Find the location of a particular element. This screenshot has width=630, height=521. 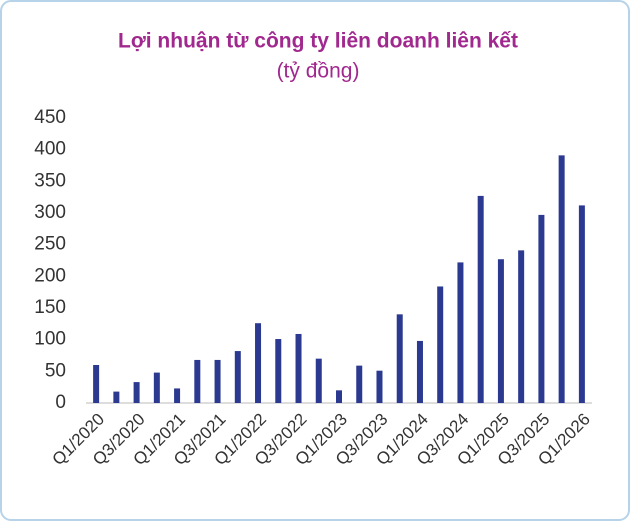

y-tick-label: 450 is located at coordinates (50, 117).